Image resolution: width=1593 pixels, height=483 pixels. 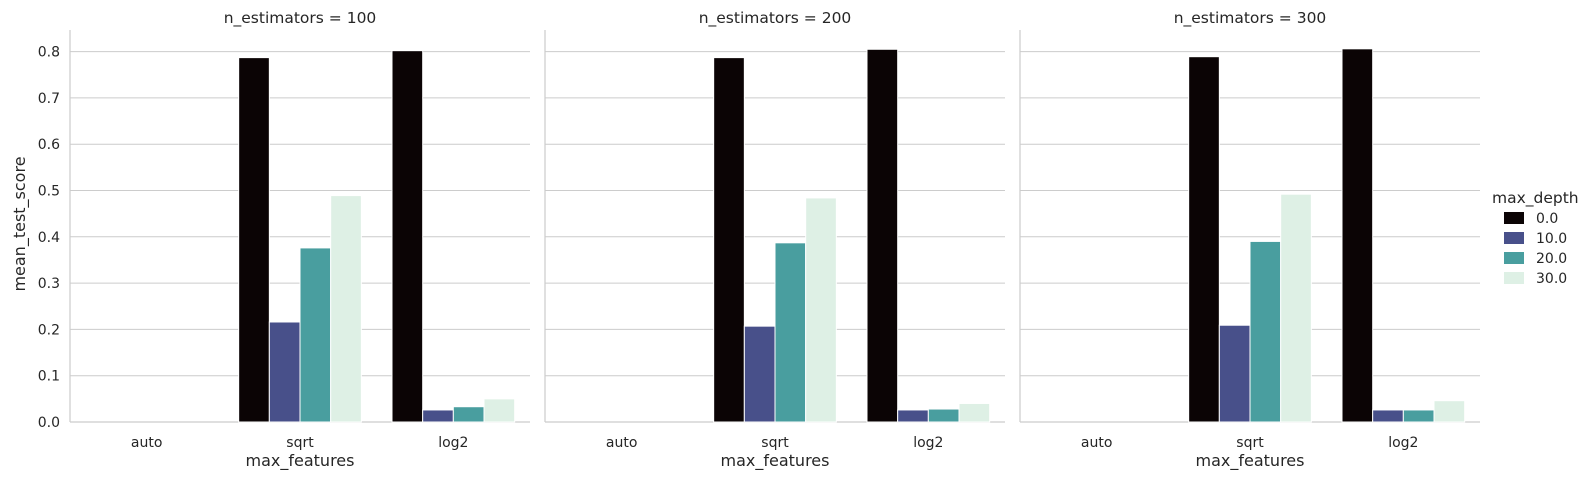 What do you see at coordinates (49, 99) in the screenshot?
I see `y-tick-label: 0.7` at bounding box center [49, 99].